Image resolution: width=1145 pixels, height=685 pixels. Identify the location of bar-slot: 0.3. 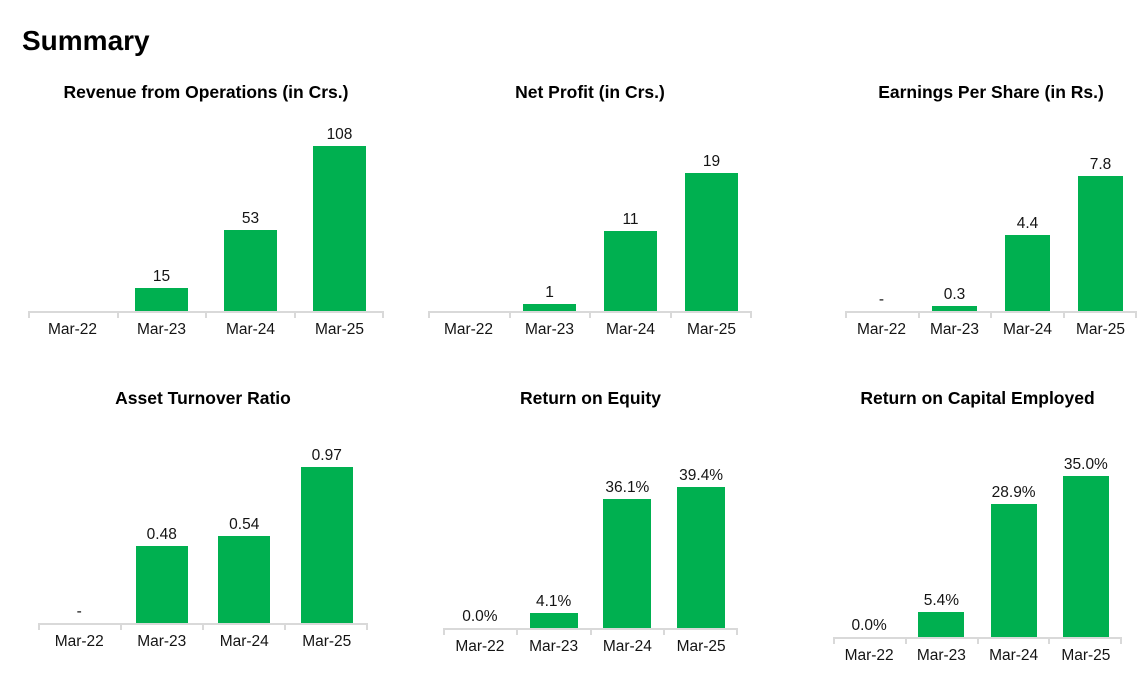
(954, 233).